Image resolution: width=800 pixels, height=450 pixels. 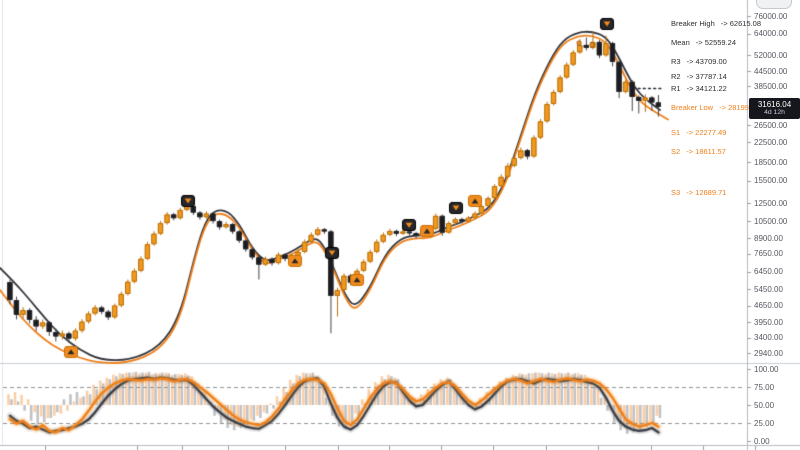 I want to click on bar-countdown: 4d 12h, so click(x=774, y=113).